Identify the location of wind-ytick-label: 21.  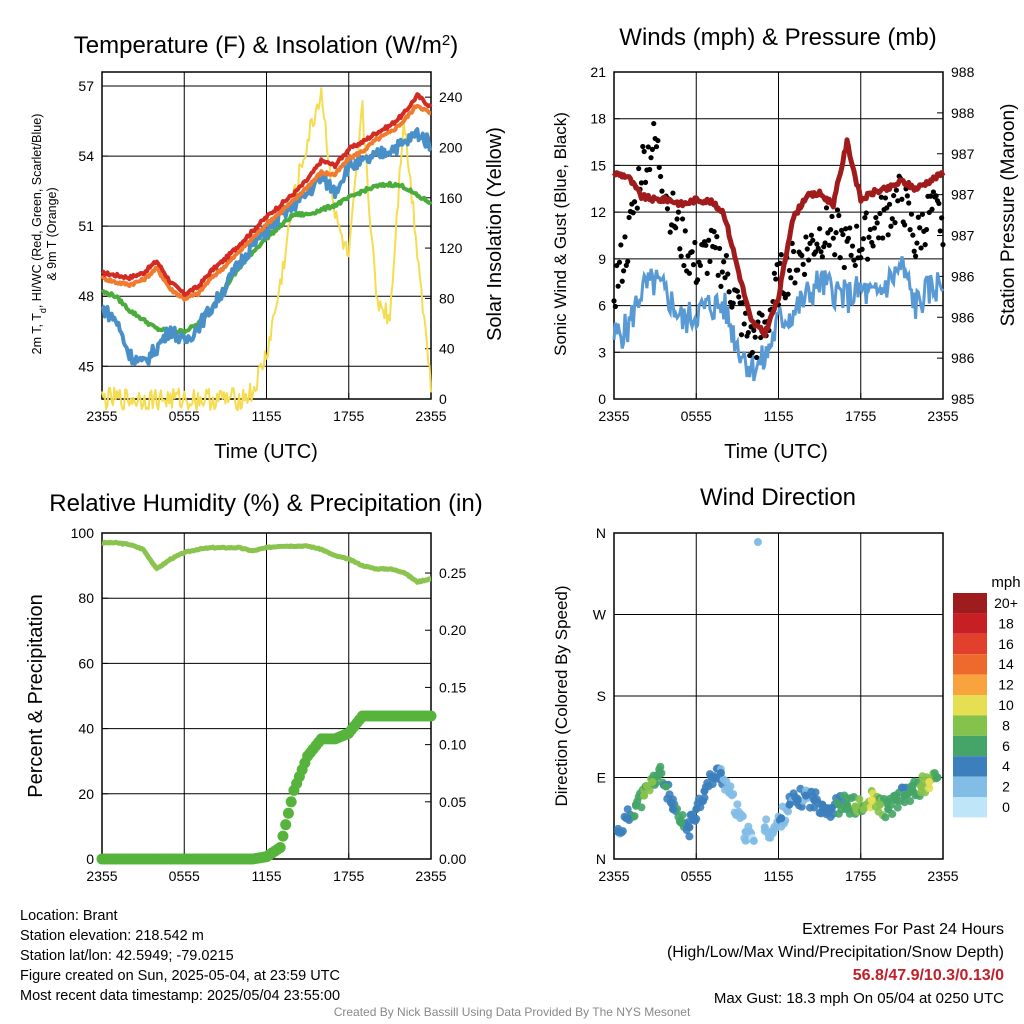
(598, 72).